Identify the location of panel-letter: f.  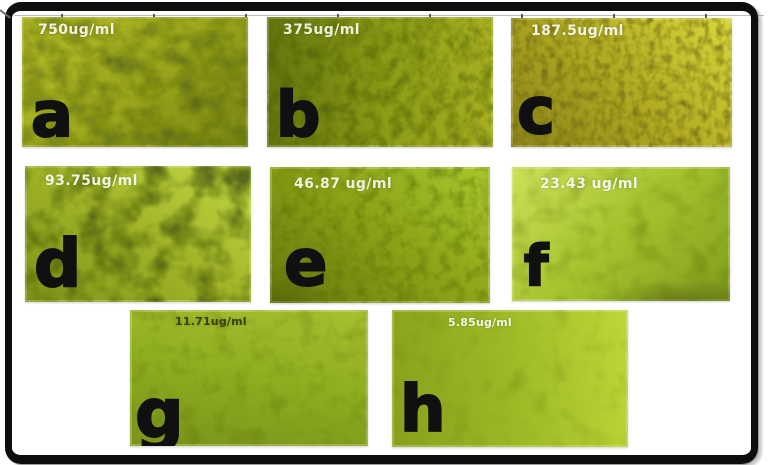
(536, 266).